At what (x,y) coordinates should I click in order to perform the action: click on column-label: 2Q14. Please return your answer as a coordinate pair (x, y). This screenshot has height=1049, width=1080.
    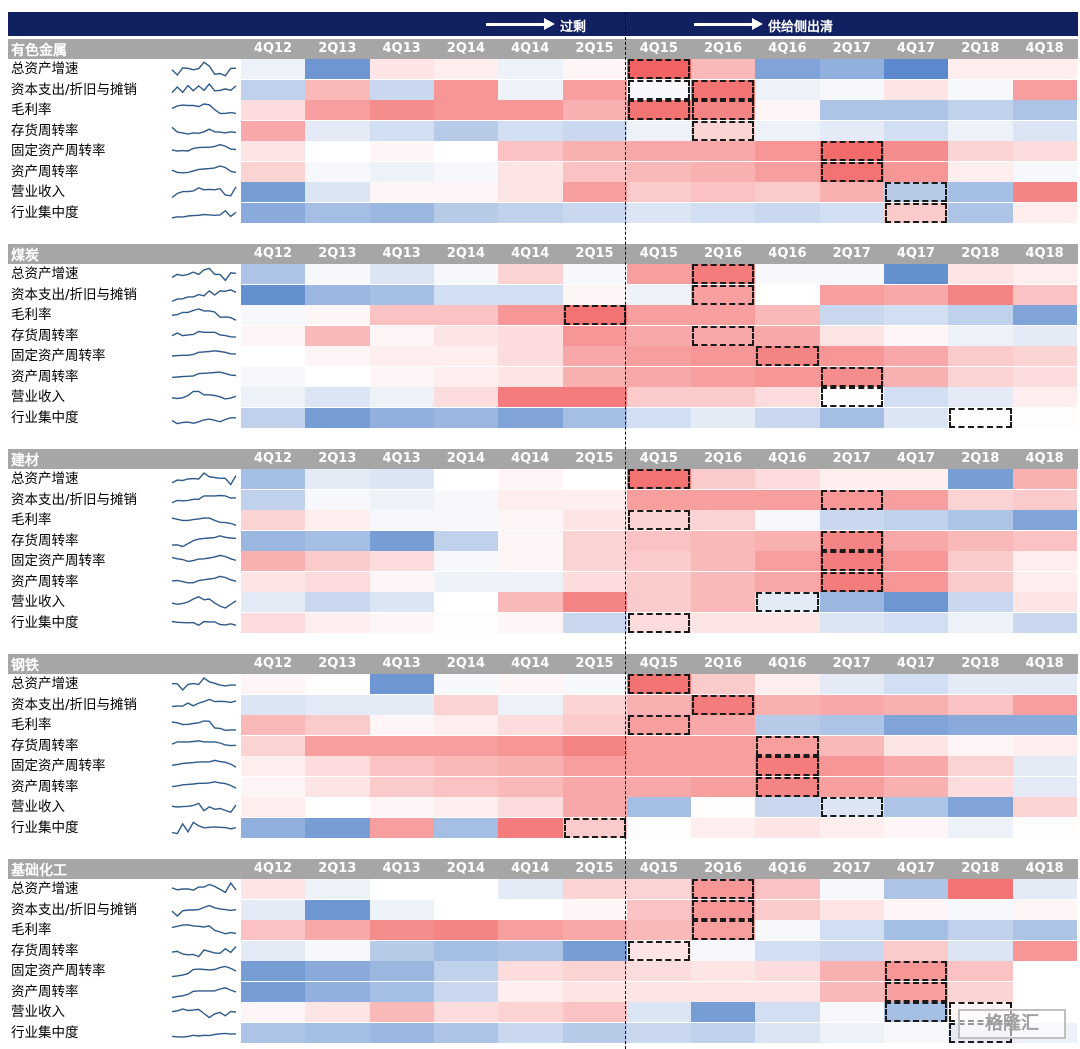
    Looking at the image, I should click on (465, 48).